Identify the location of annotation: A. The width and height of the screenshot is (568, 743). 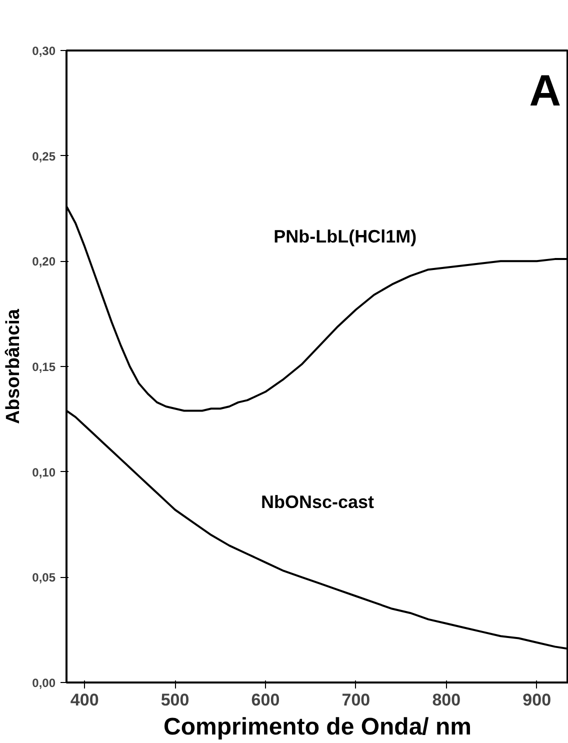
(545, 91).